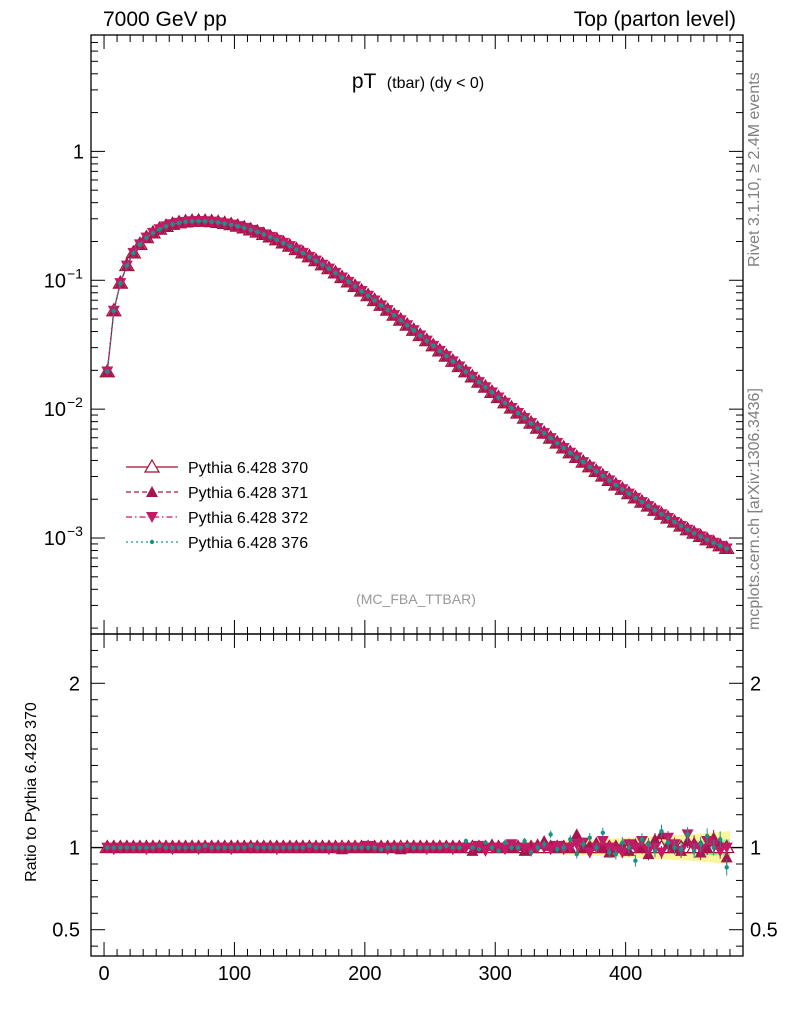  What do you see at coordinates (654, 19) in the screenshot?
I see `header-process-label: Top (parton level)` at bounding box center [654, 19].